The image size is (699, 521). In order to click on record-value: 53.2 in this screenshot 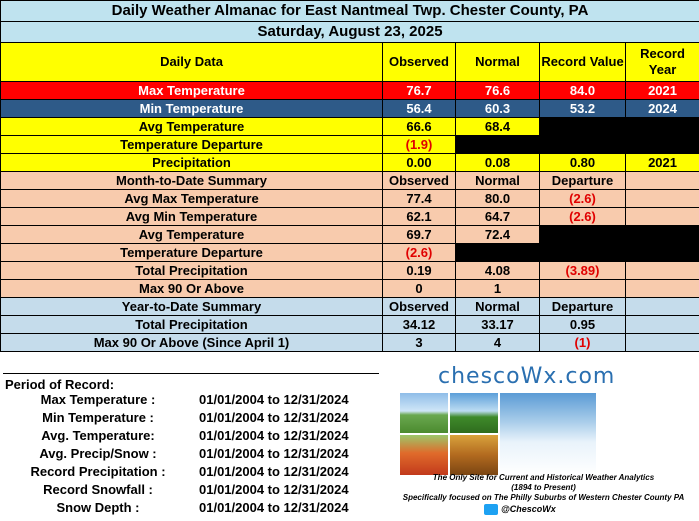, I will do `click(583, 109)`.